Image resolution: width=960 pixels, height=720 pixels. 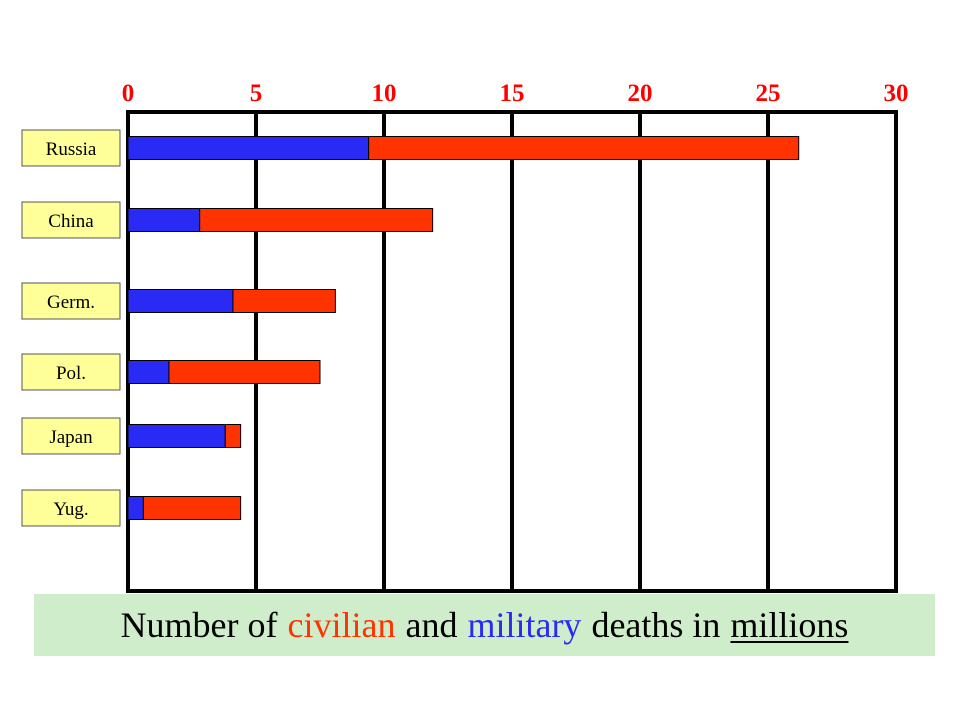 I want to click on x-tick-label: 20, so click(x=640, y=93).